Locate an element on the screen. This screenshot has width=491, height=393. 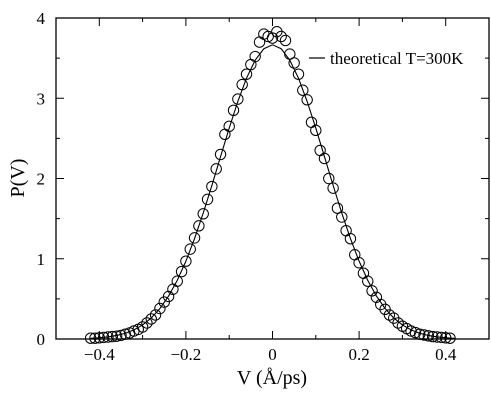
x-tick-label: 0.4 is located at coordinates (446, 354).